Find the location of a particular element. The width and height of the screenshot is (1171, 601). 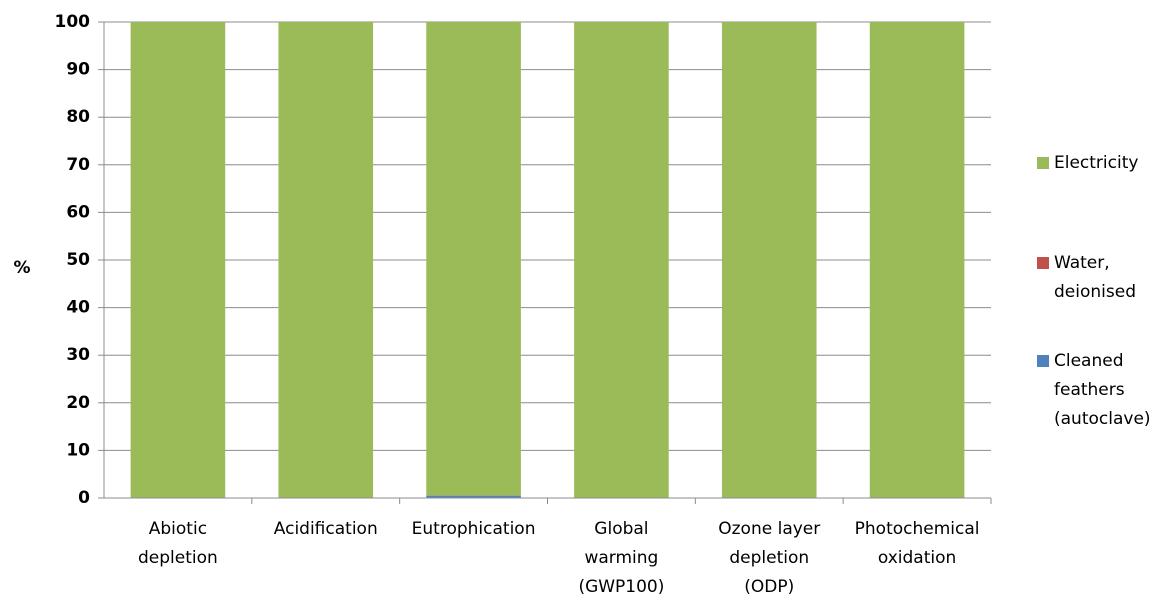

y-tick-labels: 0 10 20 30 40 50 60 70 80 90 100 is located at coordinates (73, 260).